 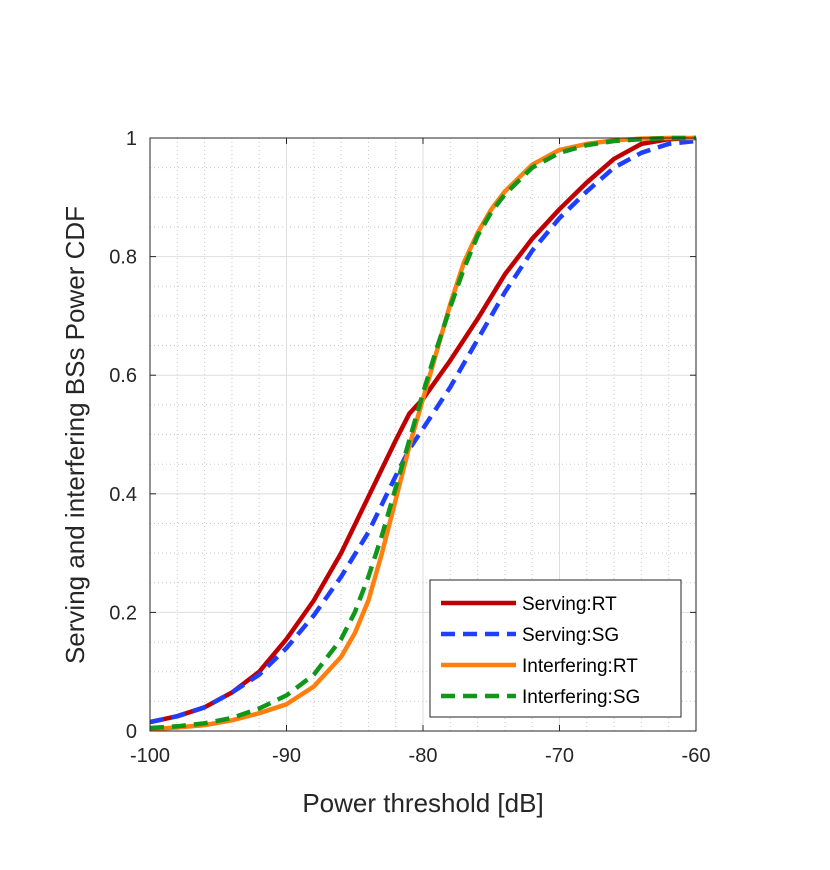 What do you see at coordinates (559, 756) in the screenshot?
I see `x-tick-label: -70` at bounding box center [559, 756].